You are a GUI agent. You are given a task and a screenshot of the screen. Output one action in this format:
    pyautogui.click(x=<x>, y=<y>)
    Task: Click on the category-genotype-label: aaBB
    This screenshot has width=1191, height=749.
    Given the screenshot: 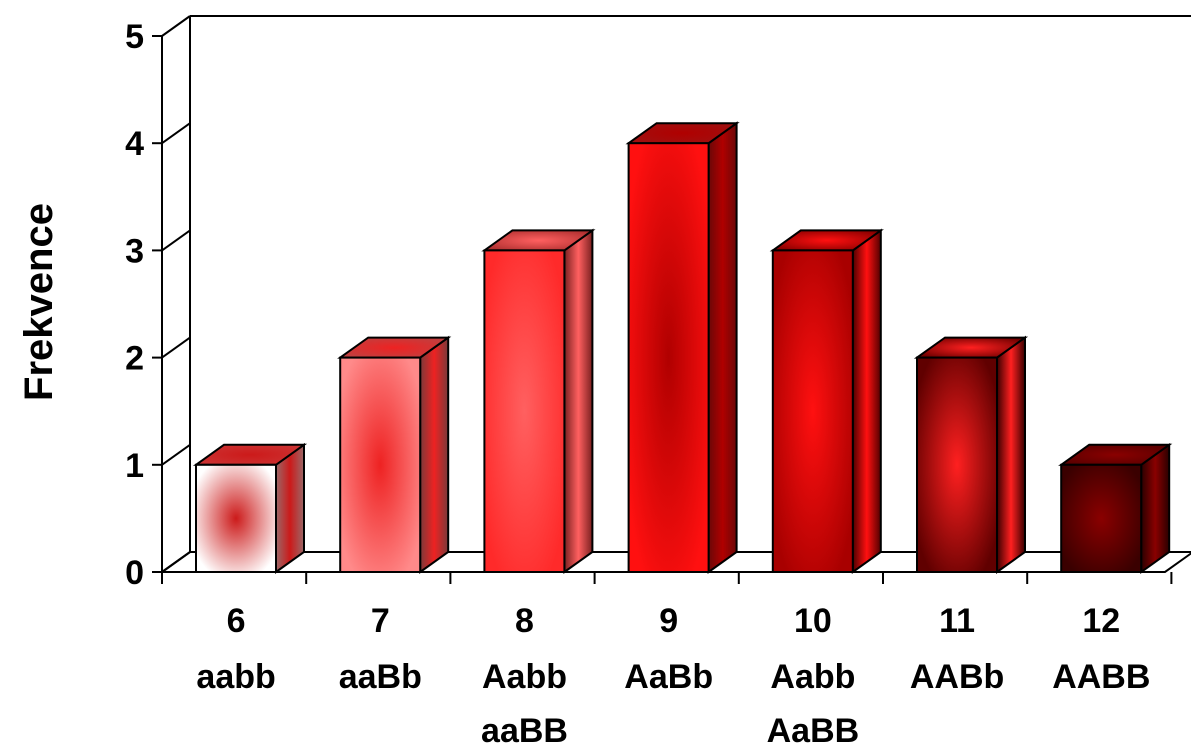 What is the action you would take?
    pyautogui.click(x=524, y=730)
    